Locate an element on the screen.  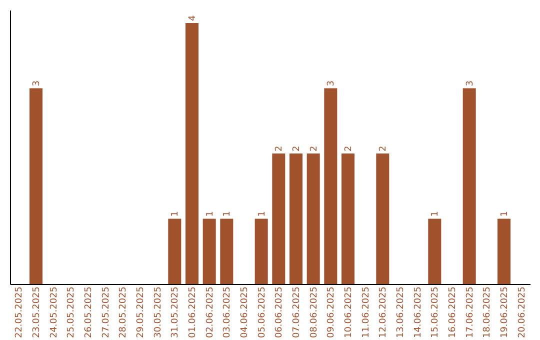
x-tick-label: 08.06.2025 is located at coordinates (314, 312).